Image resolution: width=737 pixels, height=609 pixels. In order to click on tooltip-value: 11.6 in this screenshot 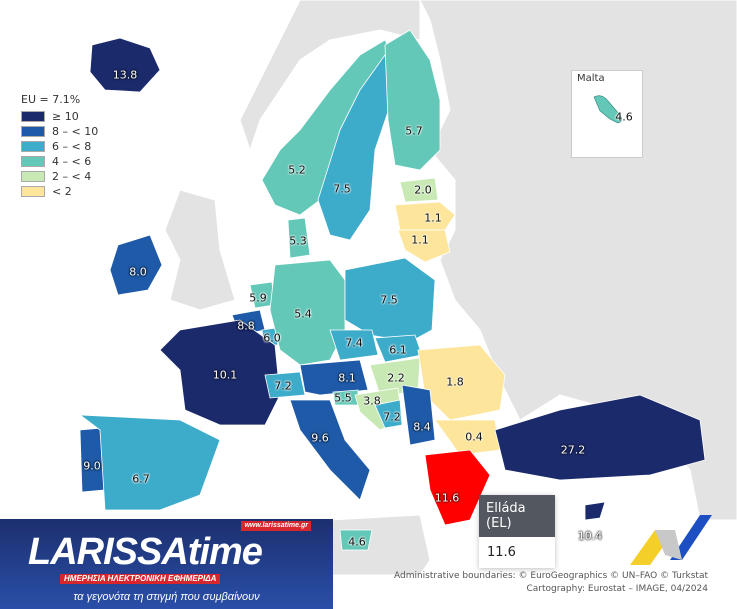, I will do `click(501, 552)`.